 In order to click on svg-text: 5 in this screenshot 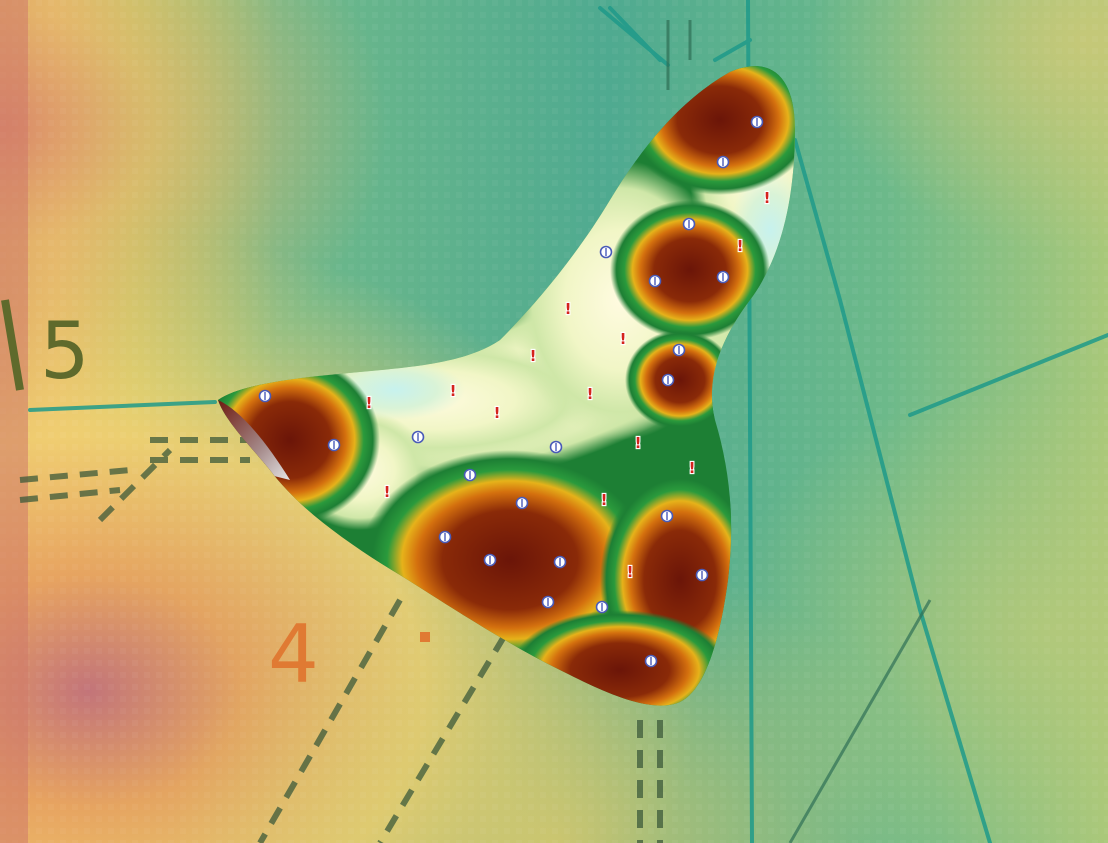, I will do `click(65, 352)`.